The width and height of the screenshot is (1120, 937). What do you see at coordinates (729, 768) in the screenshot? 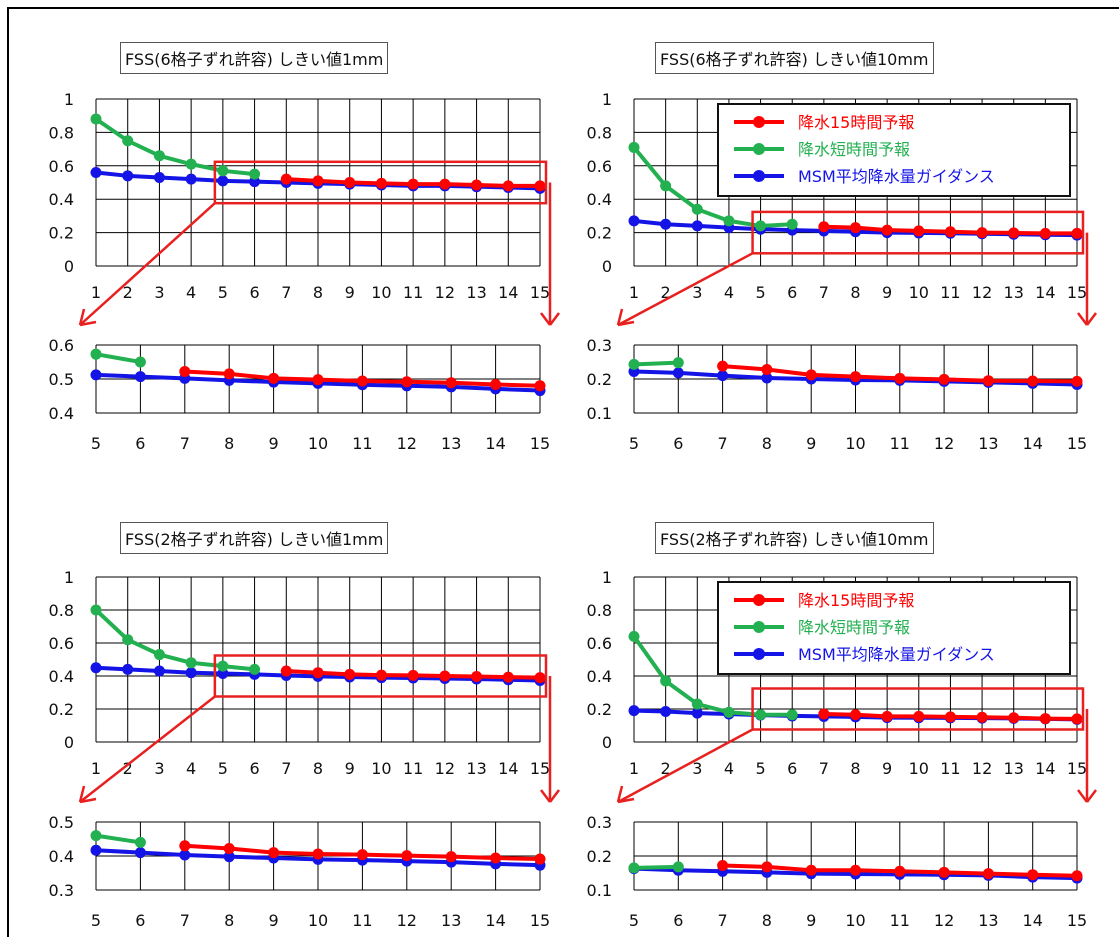
I see `main-xtick-3-3: 4` at bounding box center [729, 768].